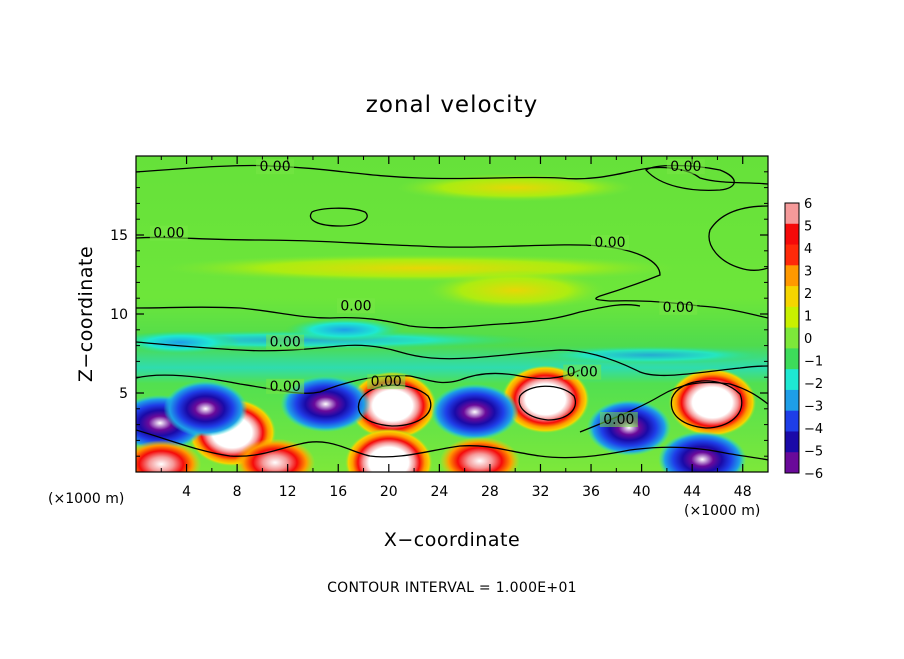 The image size is (904, 659). I want to click on x-tick-label: 28, so click(490, 492).